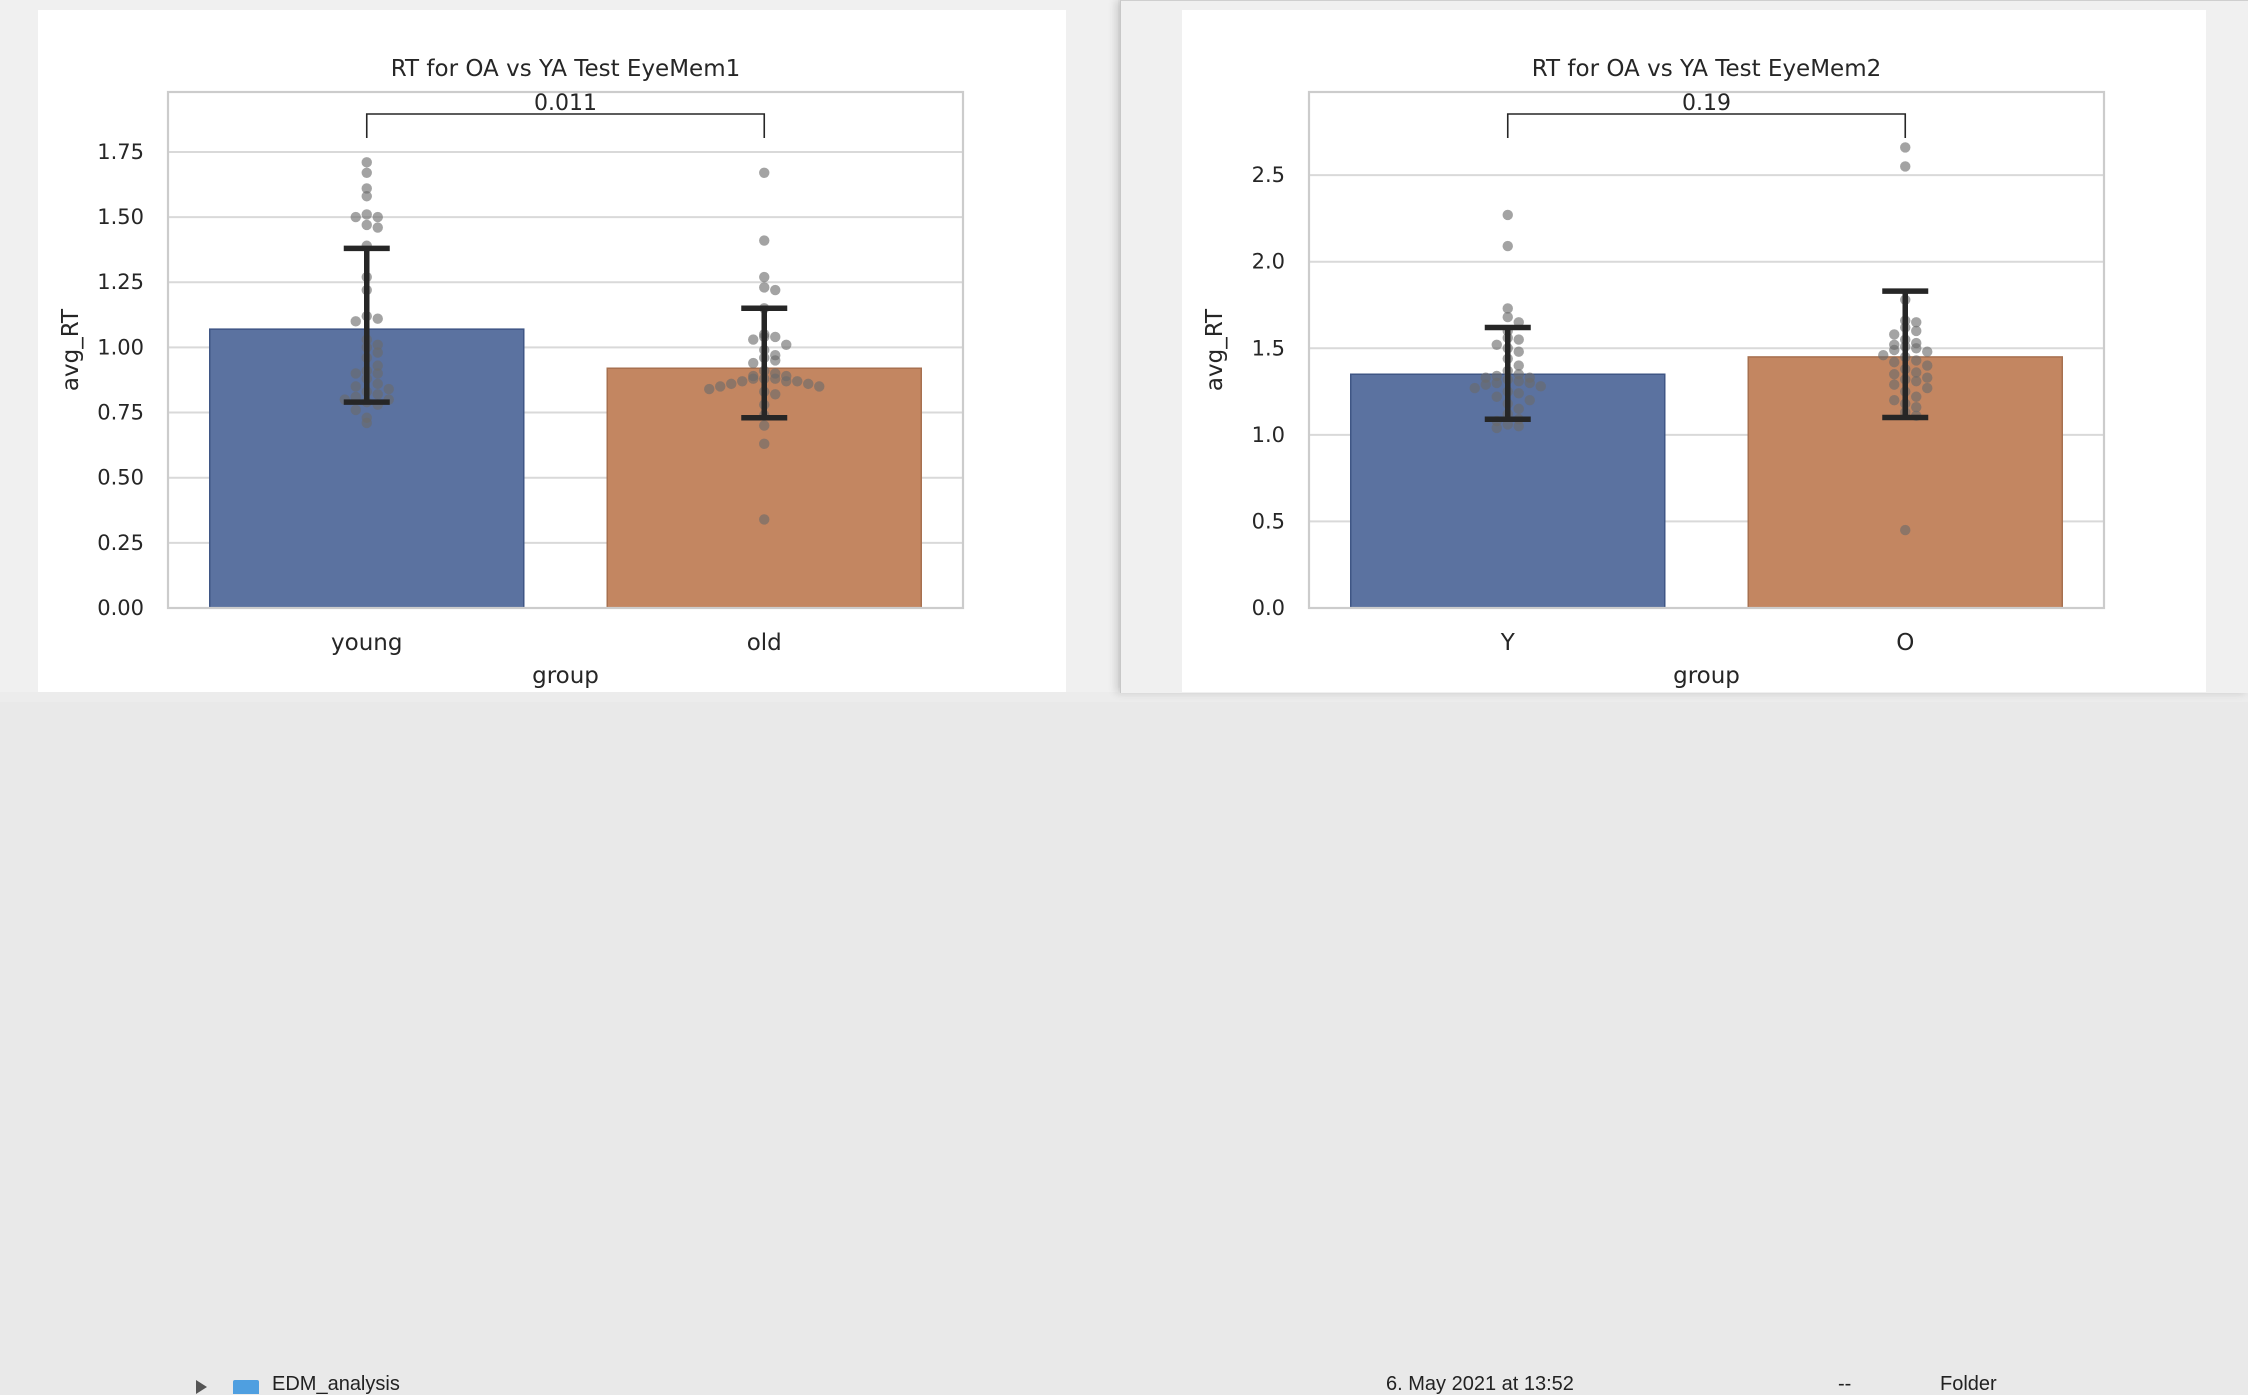 Image resolution: width=2248 pixels, height=1395 pixels. Describe the element at coordinates (1268, 348) in the screenshot. I see `y-tick-label: 1.5` at that location.